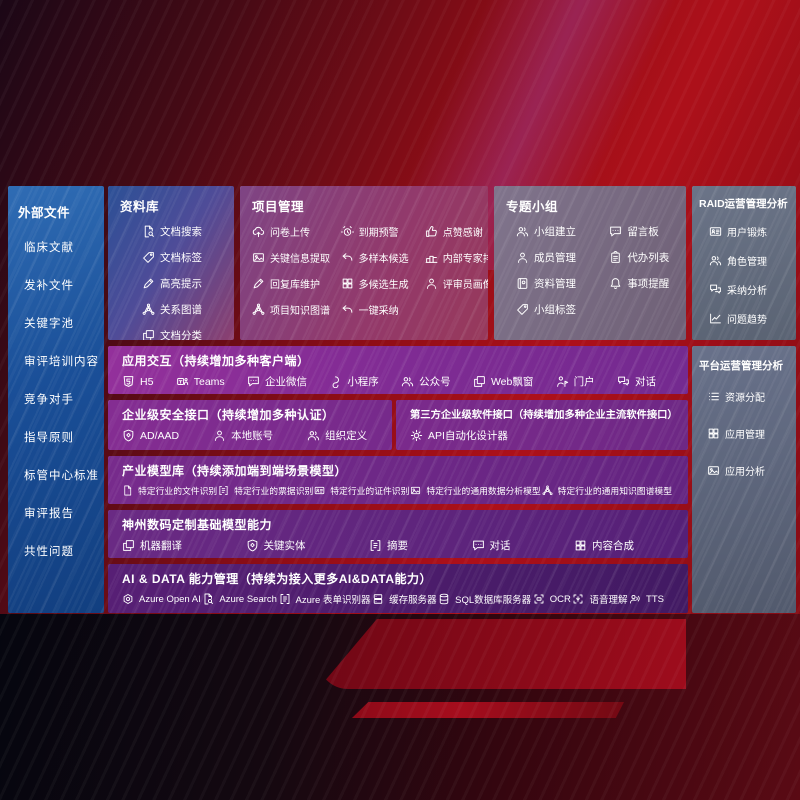  Describe the element at coordinates (277, 579) in the screenshot. I see `ai-data-title: AI & DATA 能力管理（持续为接入更多AI&DATA能力）` at that location.